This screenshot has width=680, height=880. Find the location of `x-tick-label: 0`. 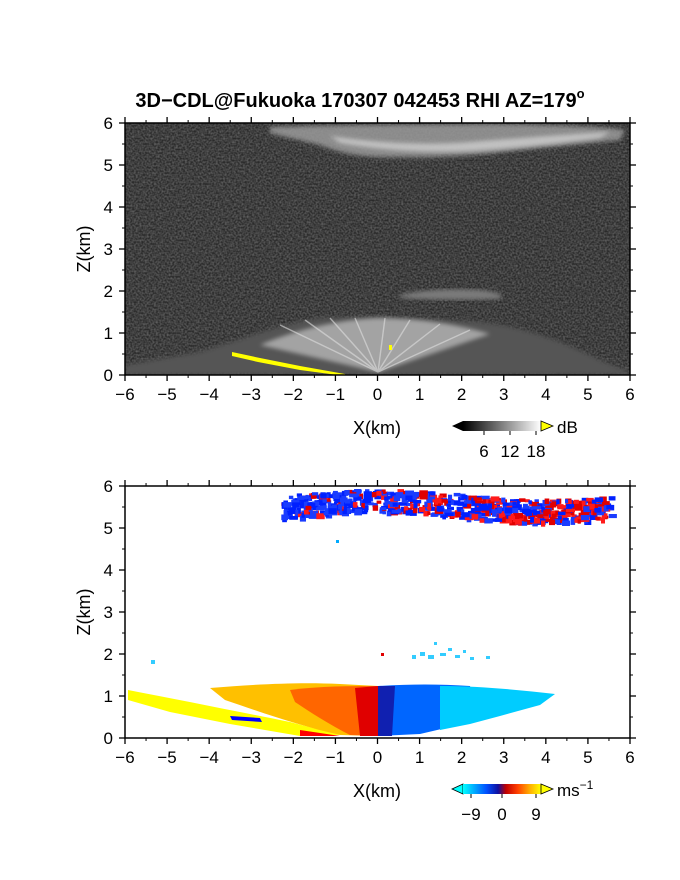

x-tick-label: 0 is located at coordinates (377, 394).